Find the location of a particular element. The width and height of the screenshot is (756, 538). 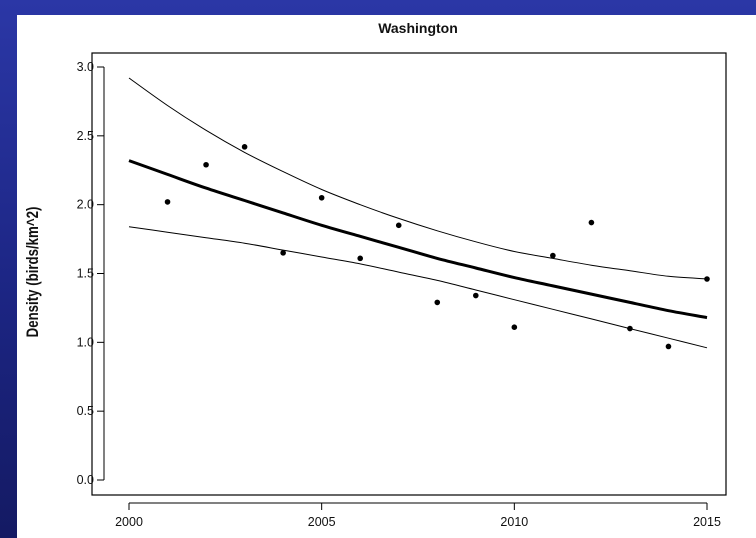

y-tick-label: 0.0 is located at coordinates (85, 480).